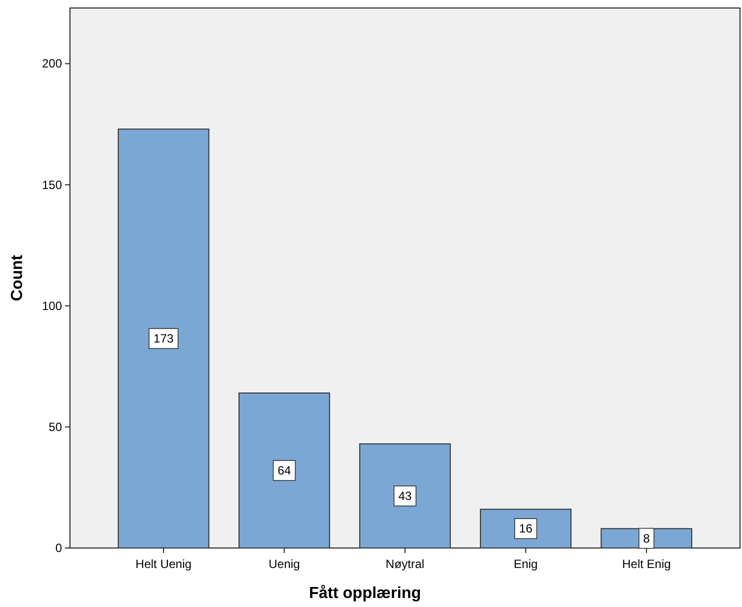 The height and width of the screenshot is (607, 742). I want to click on data-label: 64, so click(285, 471).